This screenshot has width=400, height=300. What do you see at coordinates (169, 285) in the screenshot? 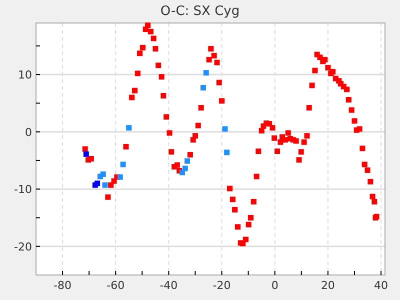
I see `x-tick-label: -40` at bounding box center [169, 285].